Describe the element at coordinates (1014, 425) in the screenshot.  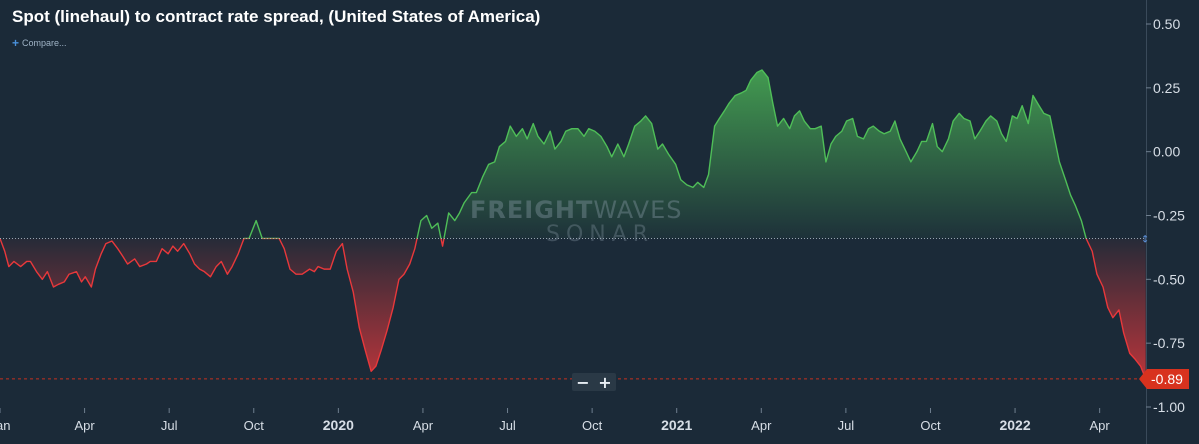
I see `x-tick-label: 2022` at that location.